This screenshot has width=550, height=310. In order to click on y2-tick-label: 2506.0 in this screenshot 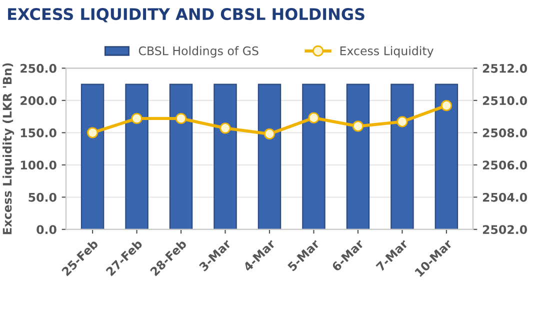, I will do `click(505, 165)`.